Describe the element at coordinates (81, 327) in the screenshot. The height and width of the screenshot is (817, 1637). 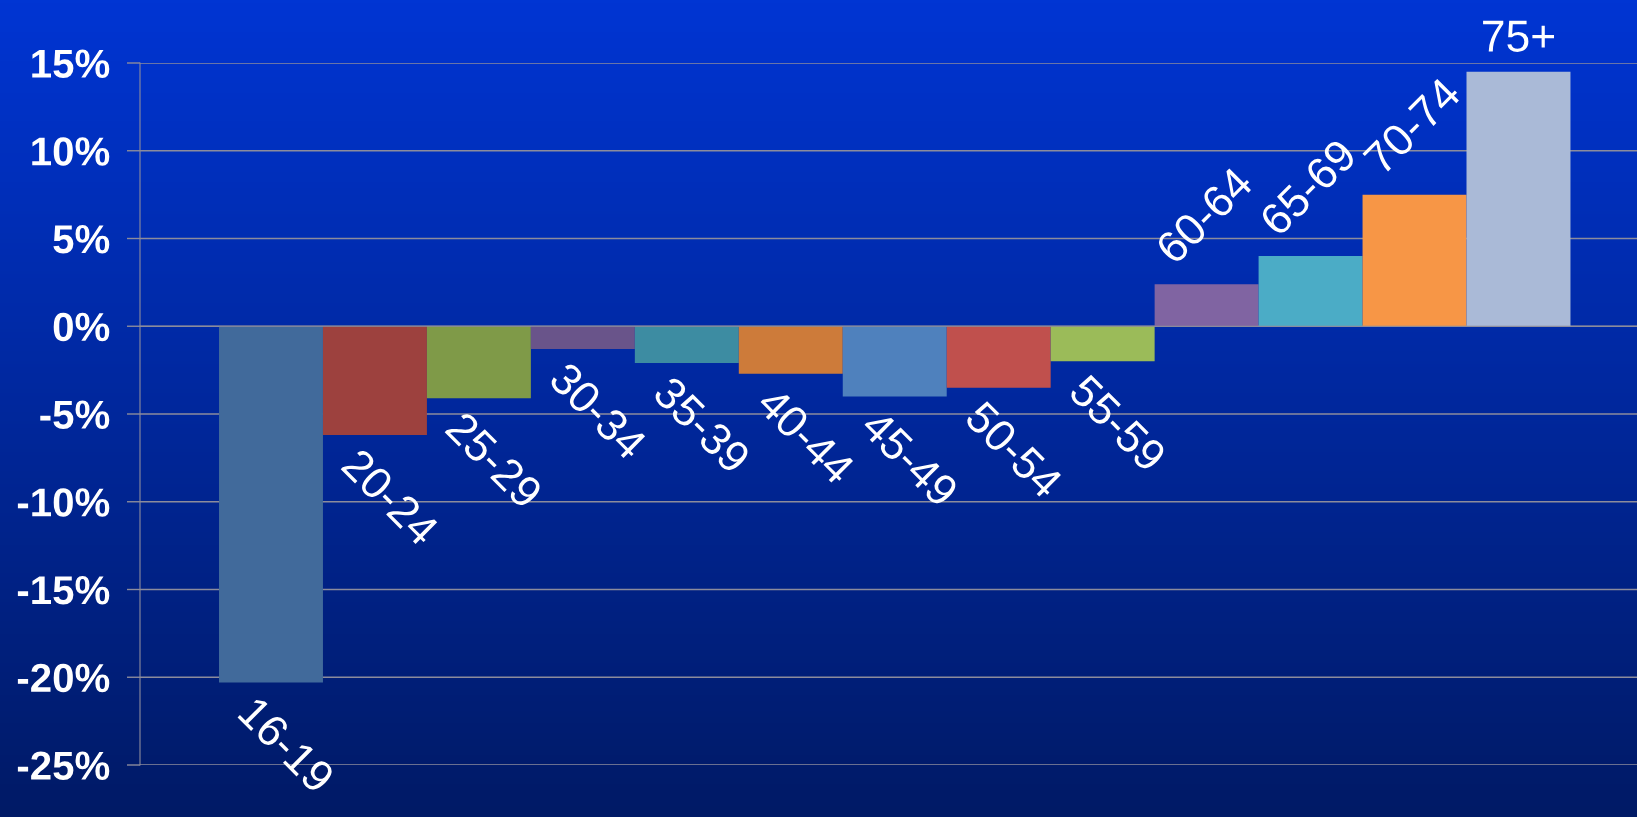
I see `y-tick-label: 0%` at that location.